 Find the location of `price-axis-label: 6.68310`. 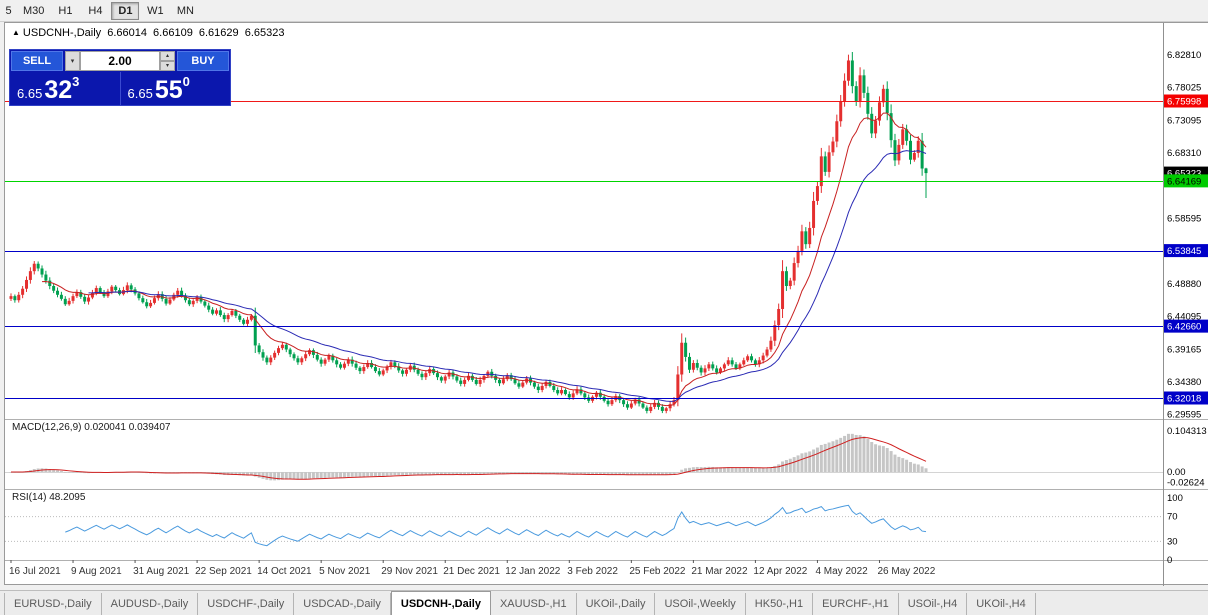

price-axis-label: 6.68310 is located at coordinates (1184, 153).